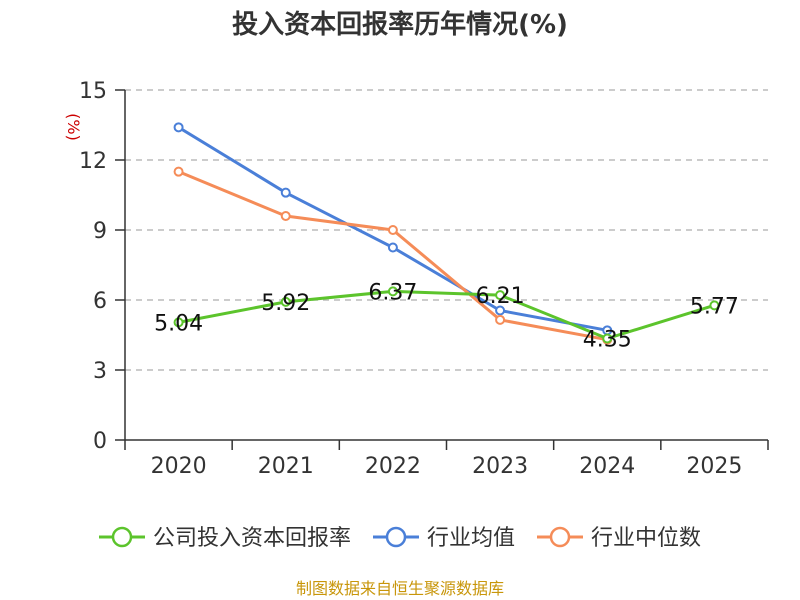  I want to click on legend-item: 公司投入资本回报率, so click(225, 538).